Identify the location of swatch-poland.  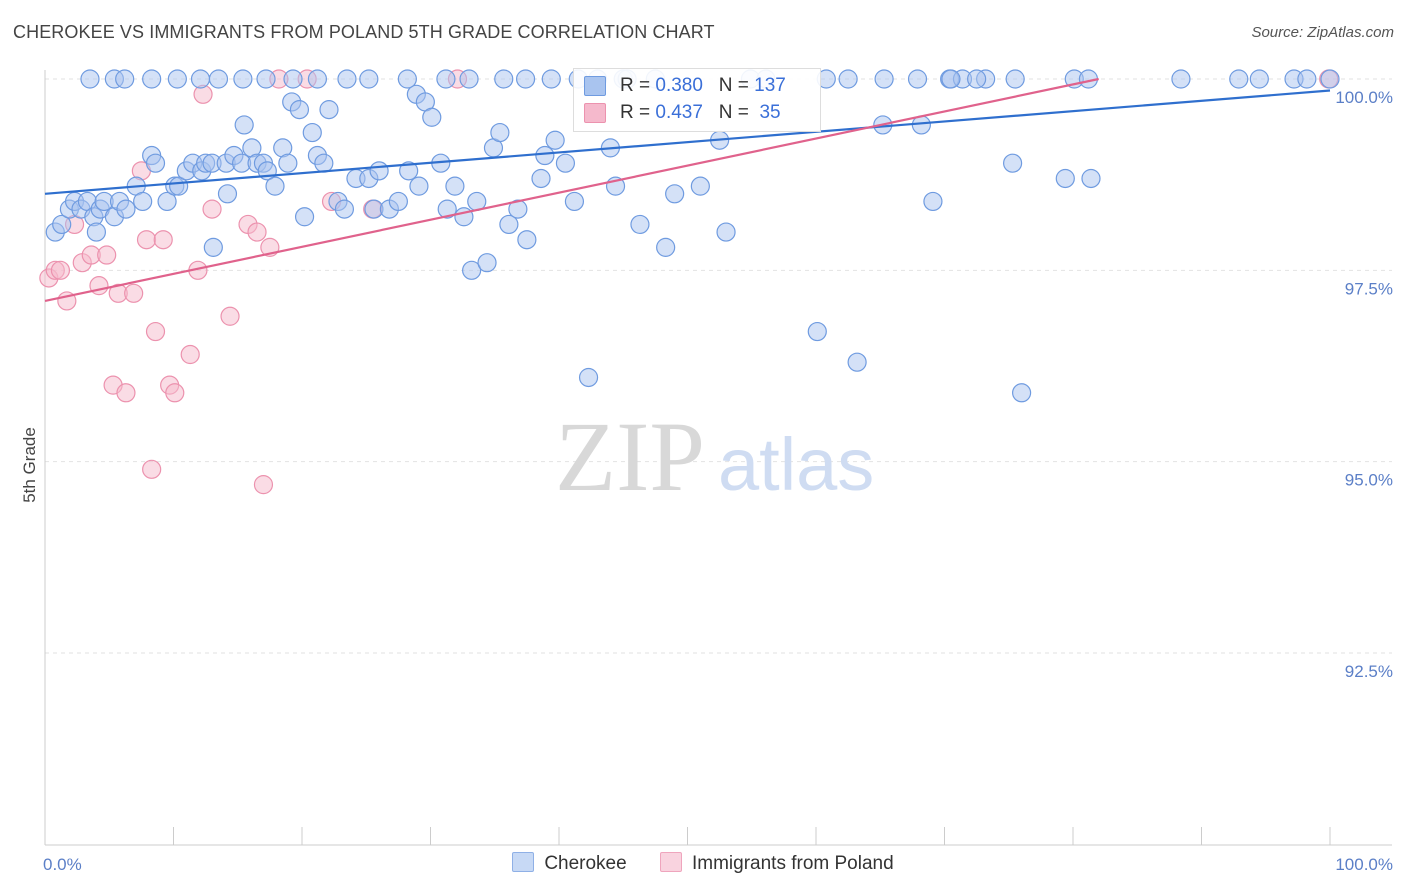
(595, 112).